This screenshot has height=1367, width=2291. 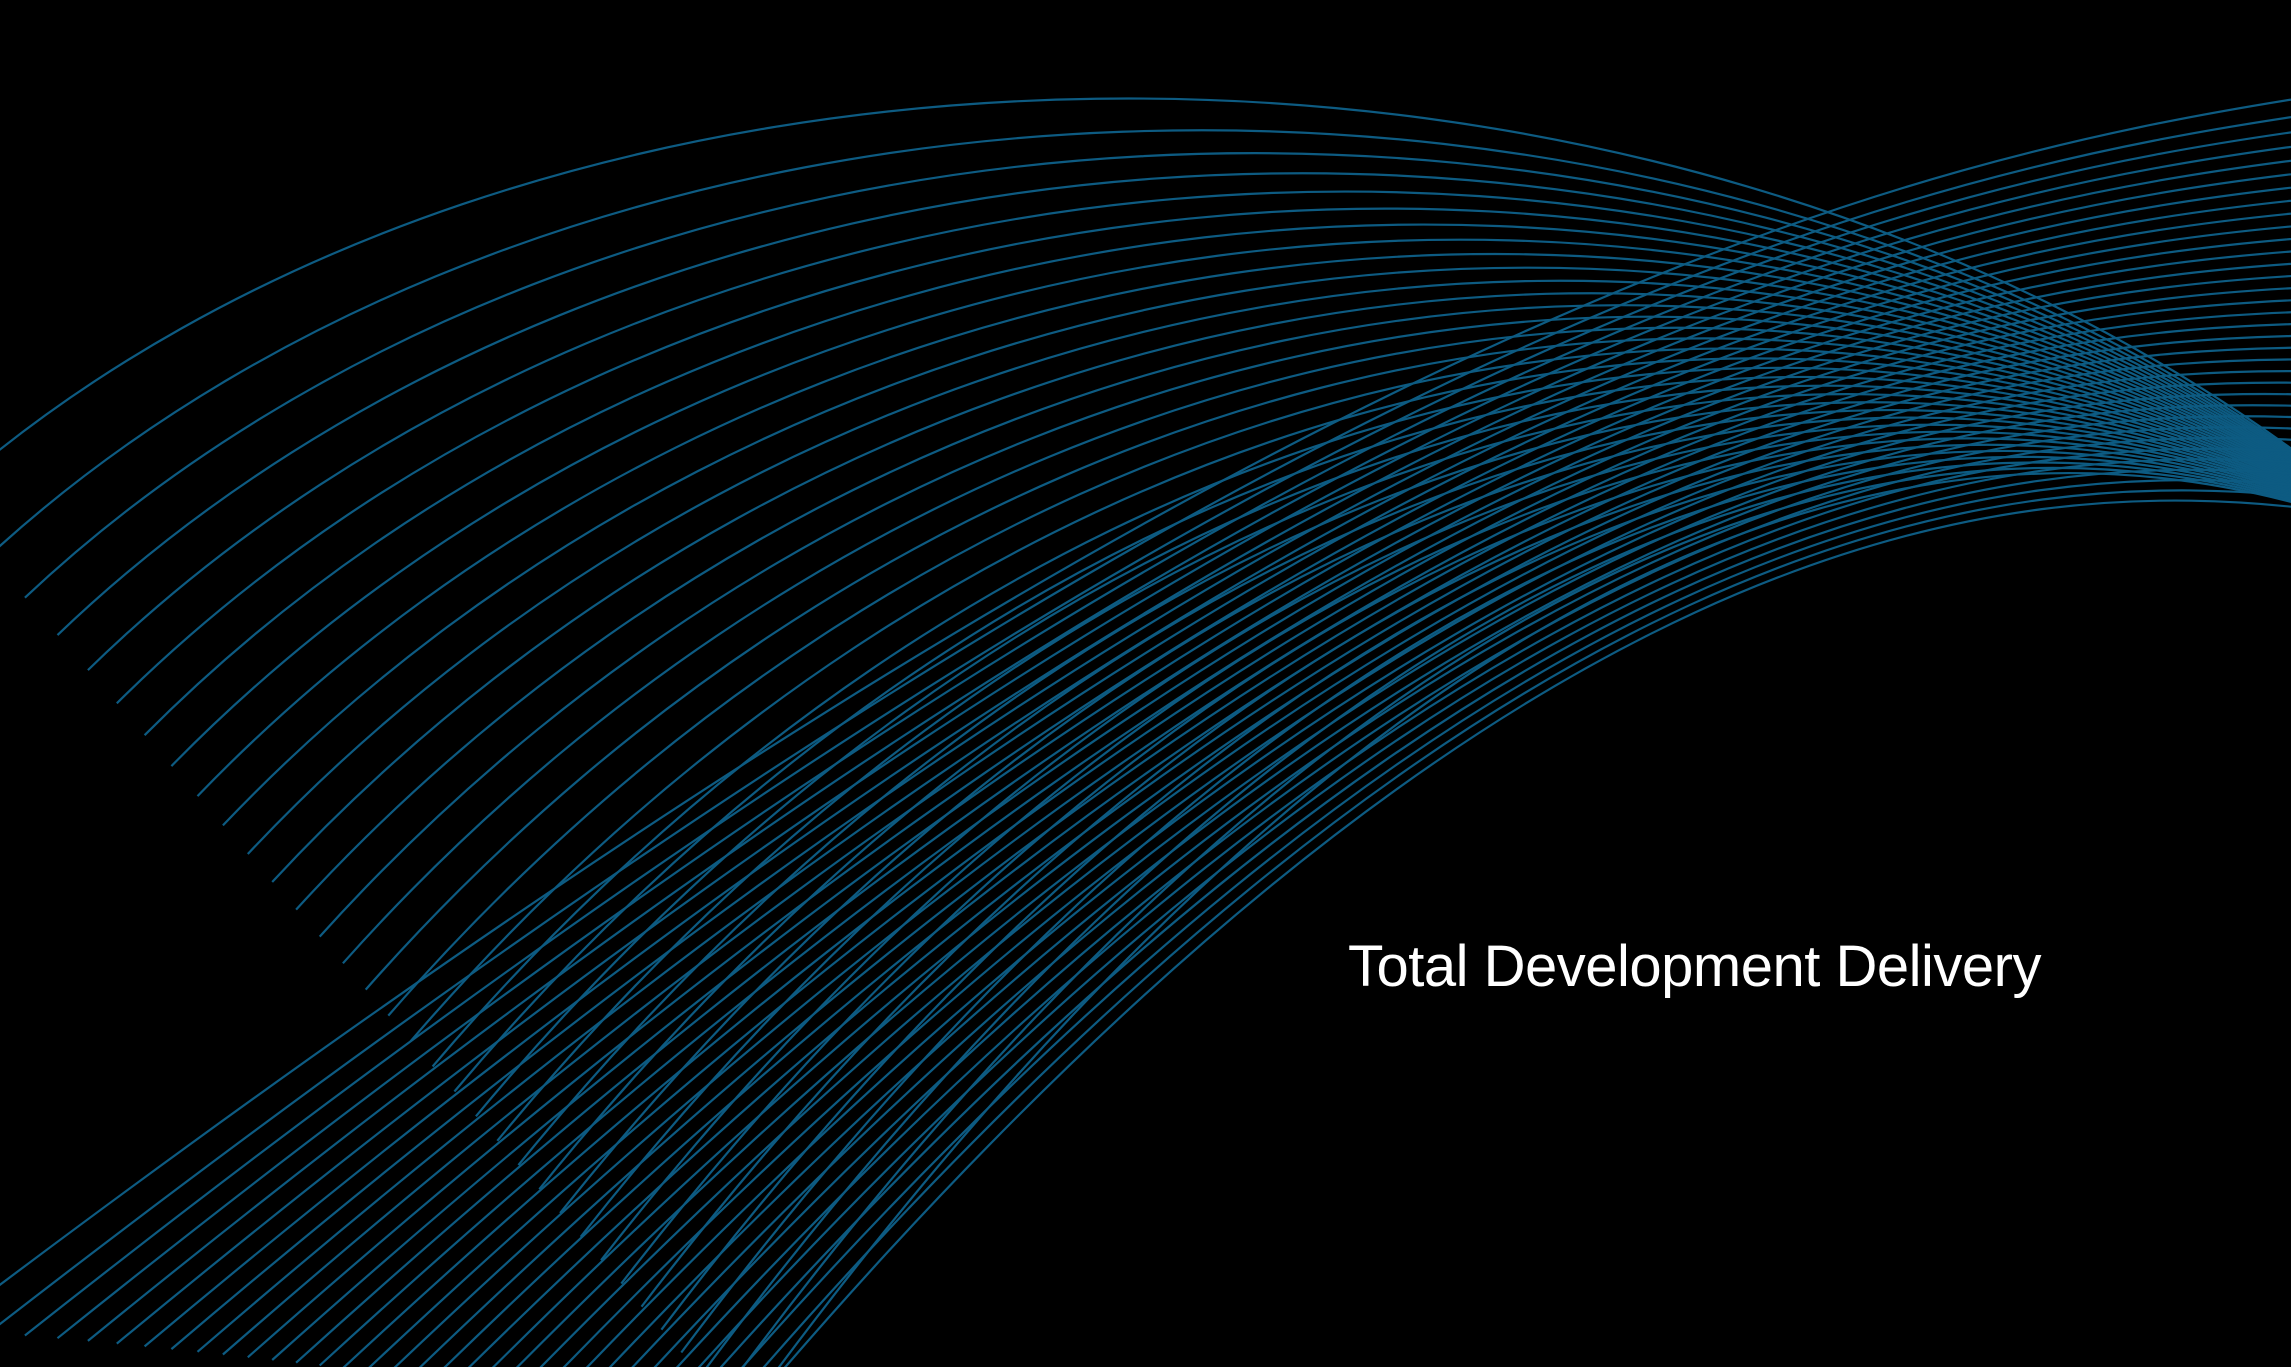 I want to click on tagline-text: Total Development Delivery, so click(x=1694, y=966).